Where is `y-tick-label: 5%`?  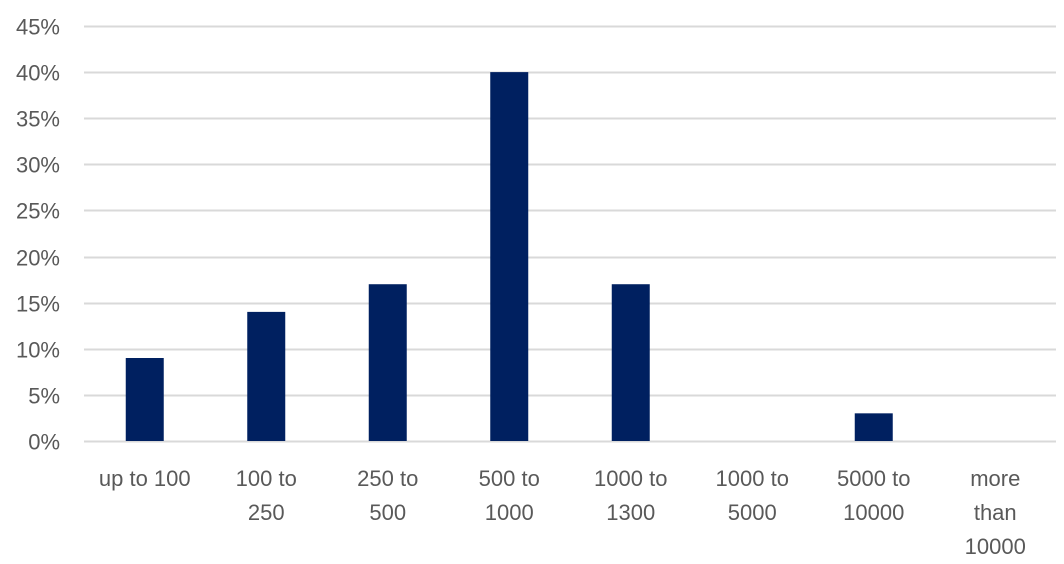
y-tick-label: 5% is located at coordinates (44, 396).